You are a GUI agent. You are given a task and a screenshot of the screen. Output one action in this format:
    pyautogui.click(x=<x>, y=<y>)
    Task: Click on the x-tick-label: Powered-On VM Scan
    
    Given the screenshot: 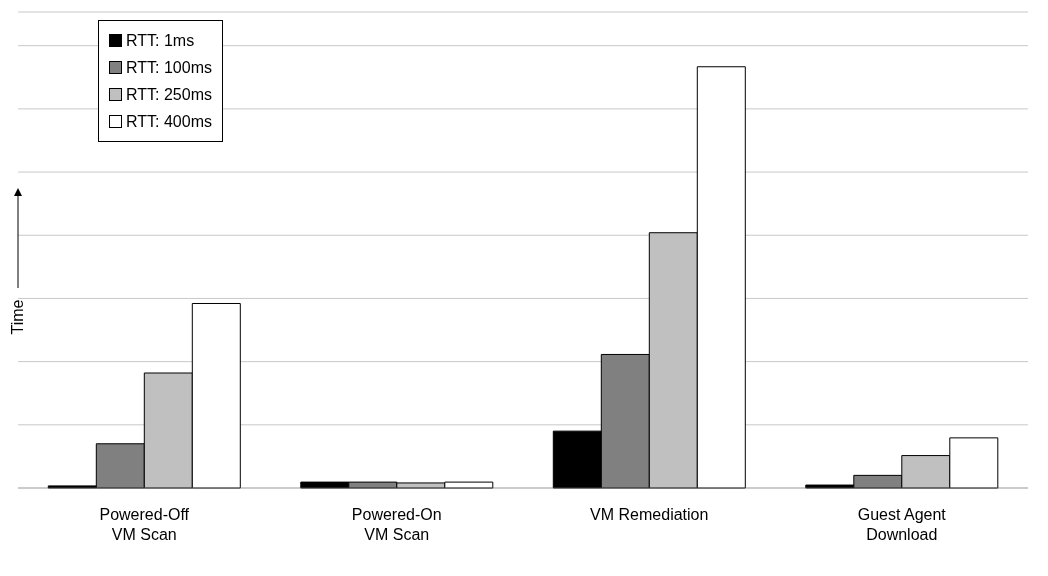 What is the action you would take?
    pyautogui.click(x=396, y=524)
    